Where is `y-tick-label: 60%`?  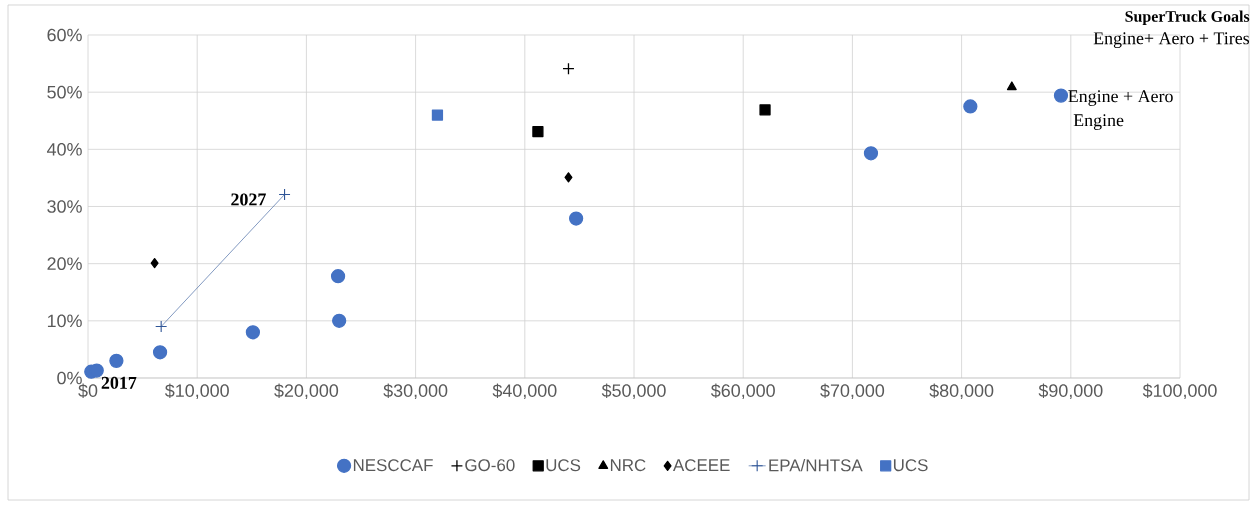
y-tick-label: 60% is located at coordinates (64, 35).